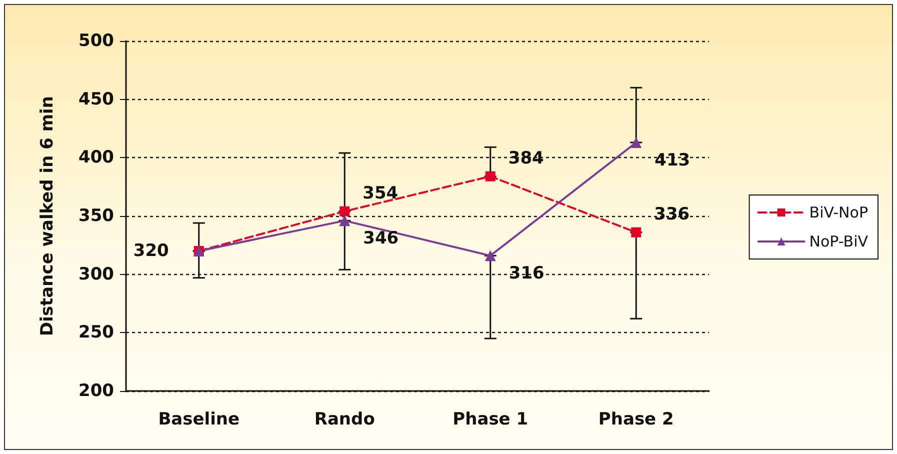 The width and height of the screenshot is (897, 454). What do you see at coordinates (151, 251) in the screenshot?
I see `data-label: 320` at bounding box center [151, 251].